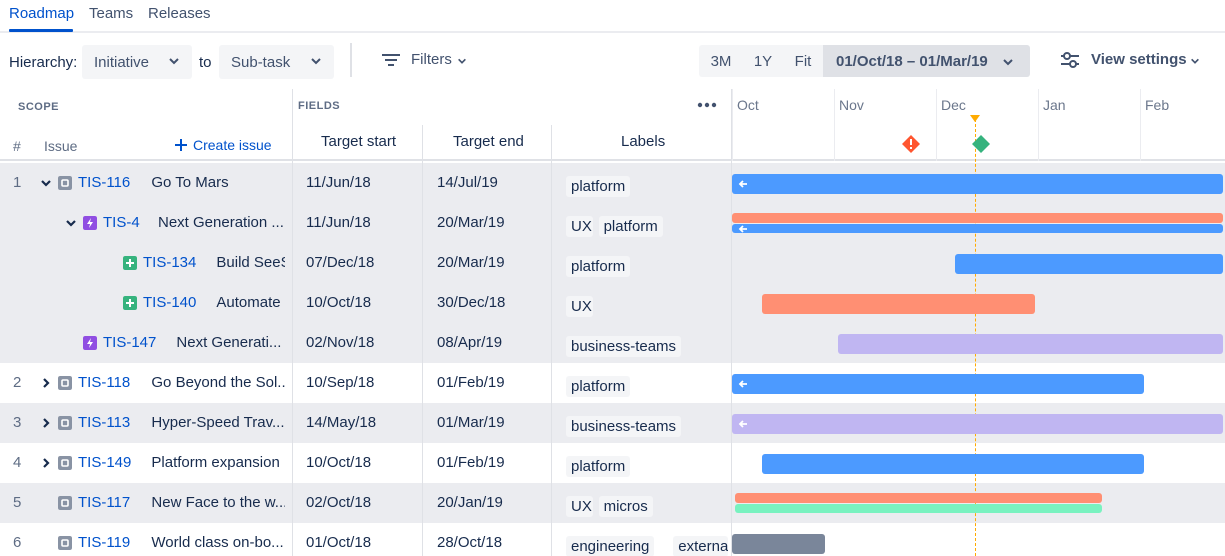 The width and height of the screenshot is (1225, 556). Describe the element at coordinates (170, 302) in the screenshot. I see `issue-key: TIS-140` at that location.